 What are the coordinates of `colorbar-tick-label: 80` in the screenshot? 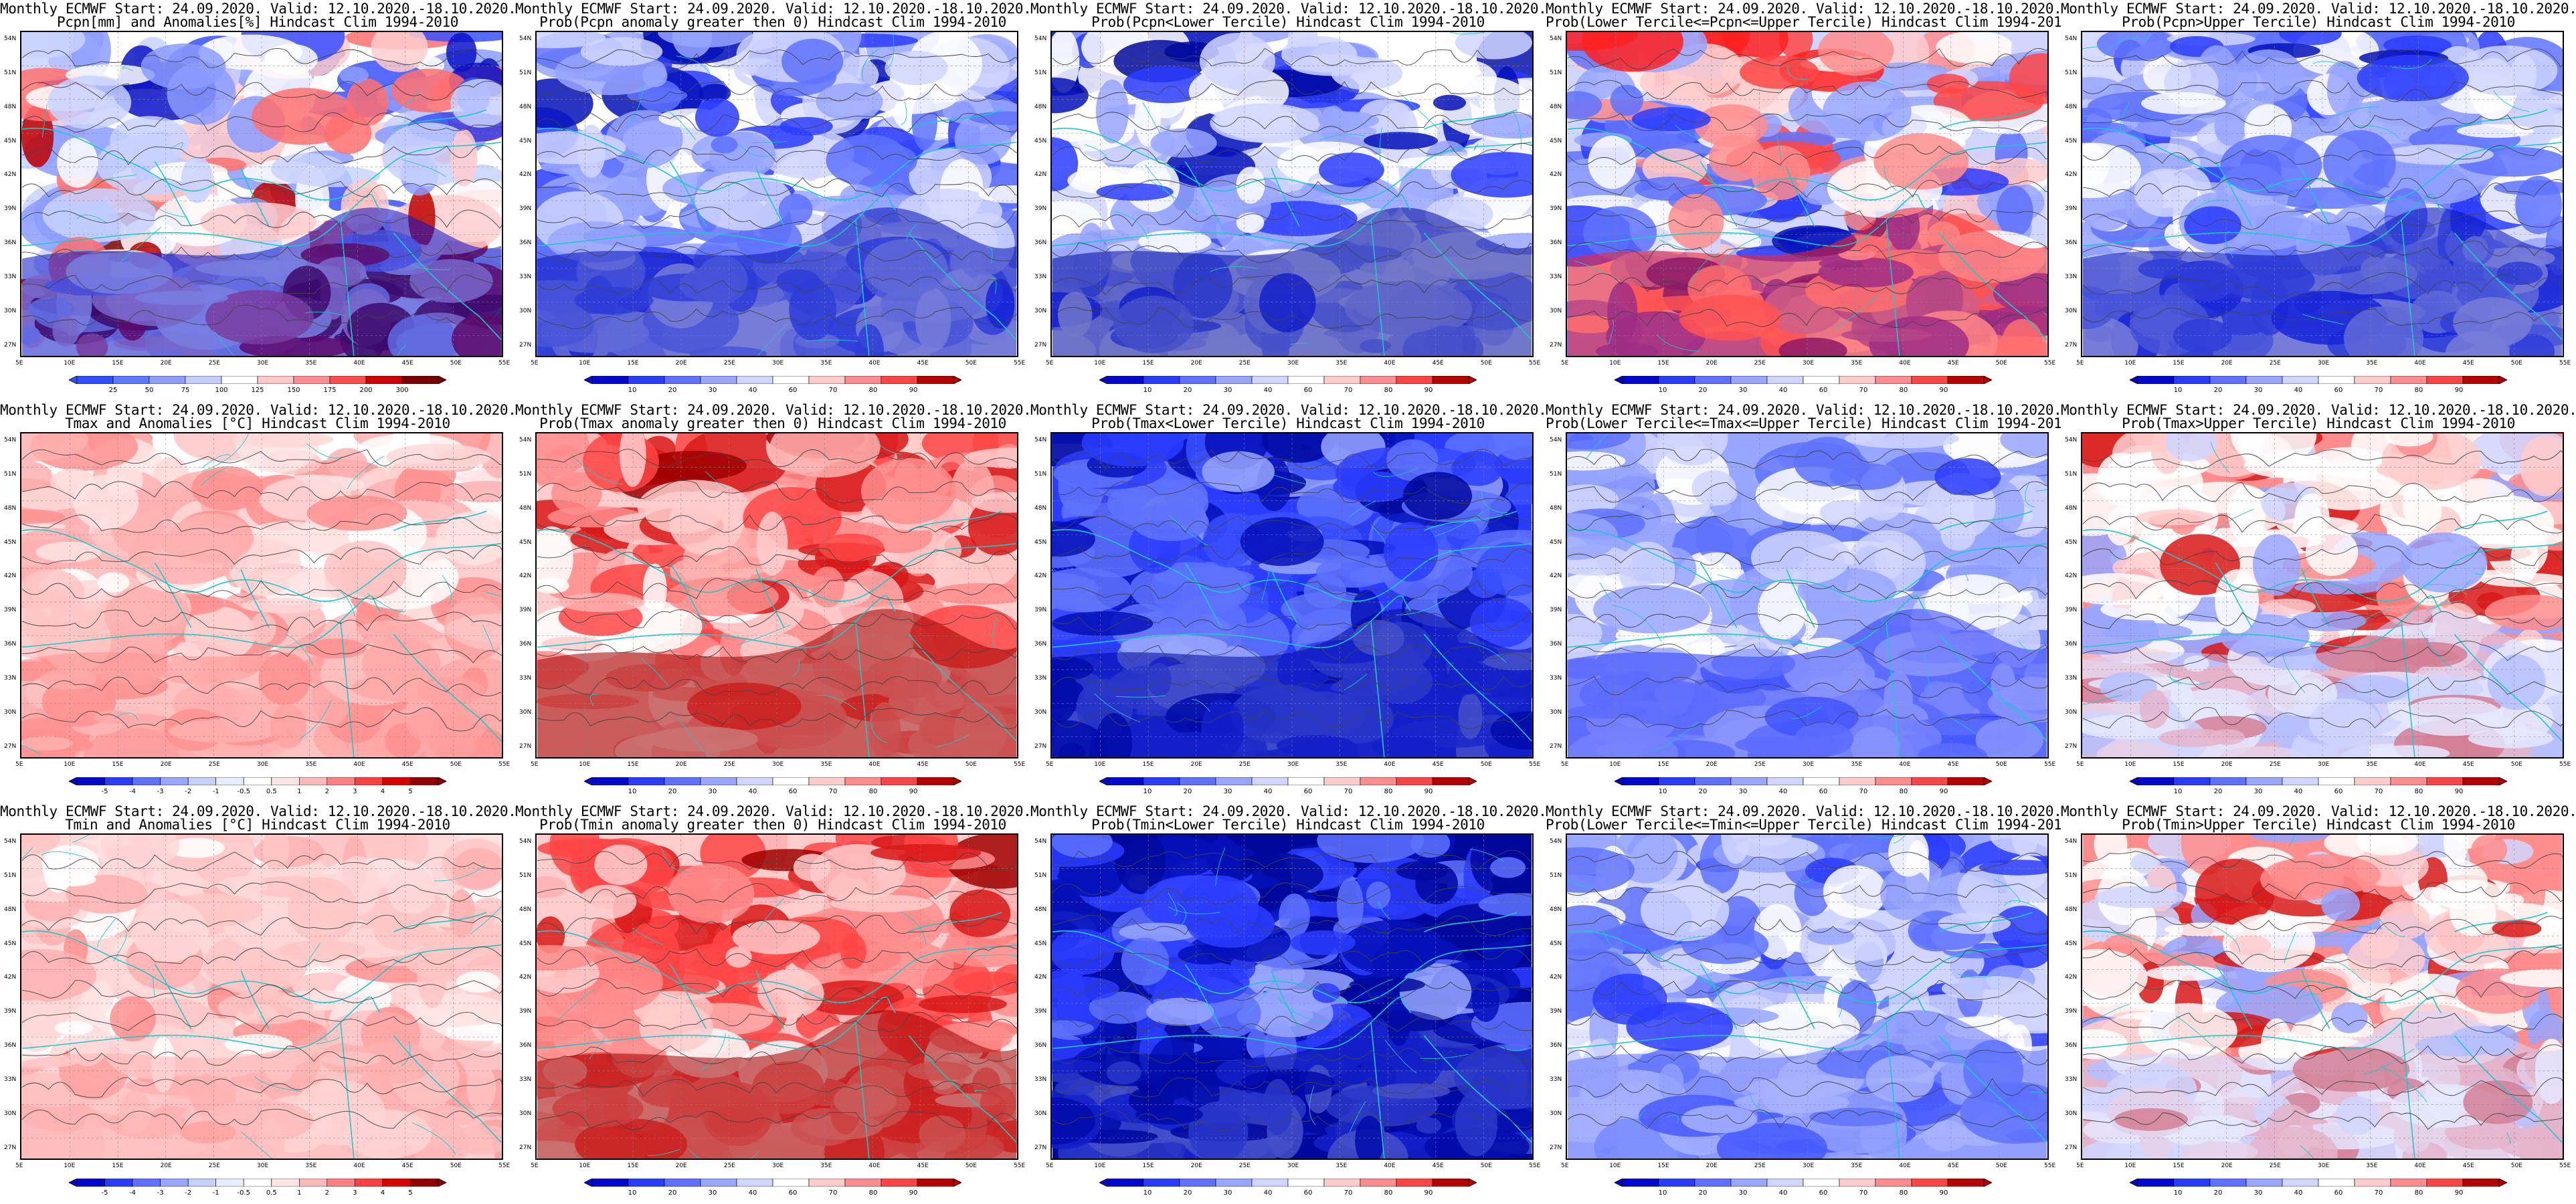 It's located at (2418, 390).